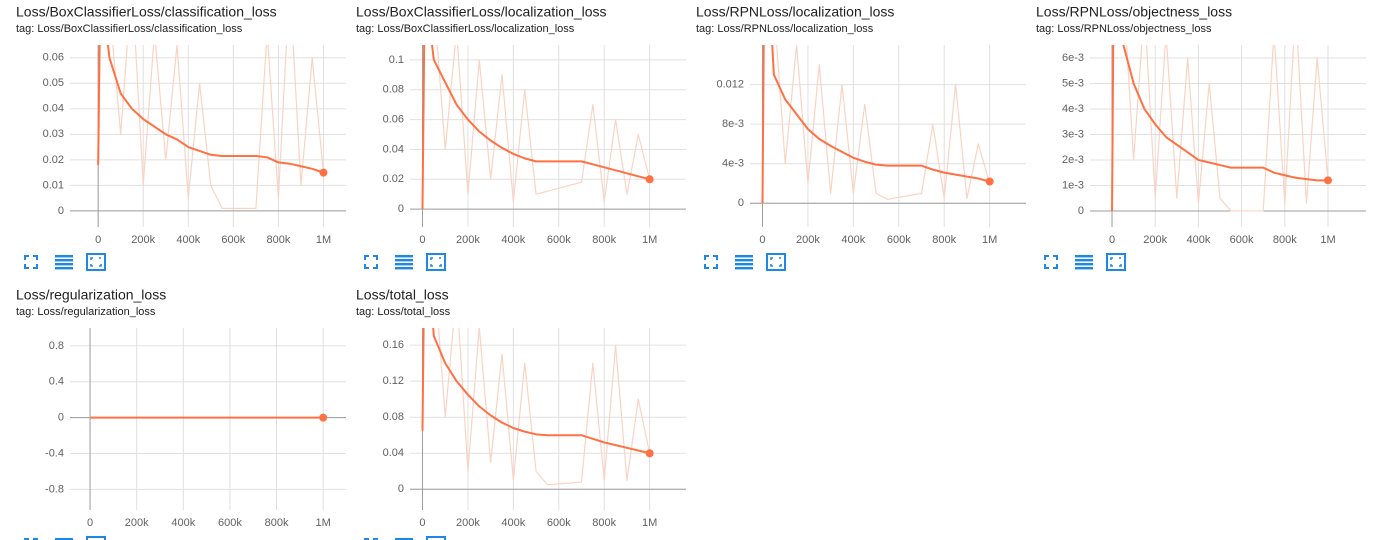 Image resolution: width=1378 pixels, height=540 pixels. Describe the element at coordinates (730, 84) in the screenshot. I see `y-tick-label: 0.012` at that location.